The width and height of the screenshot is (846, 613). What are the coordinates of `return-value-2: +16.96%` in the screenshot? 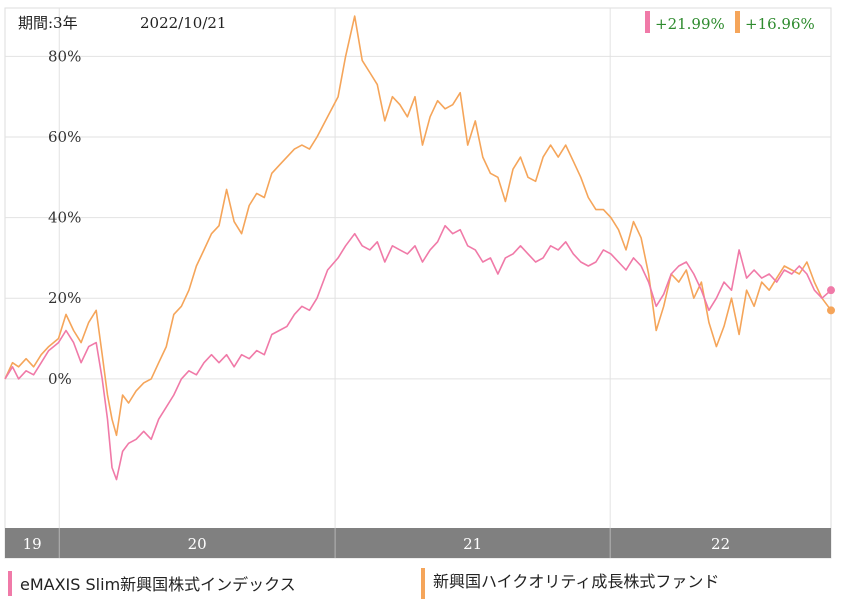 It's located at (780, 24).